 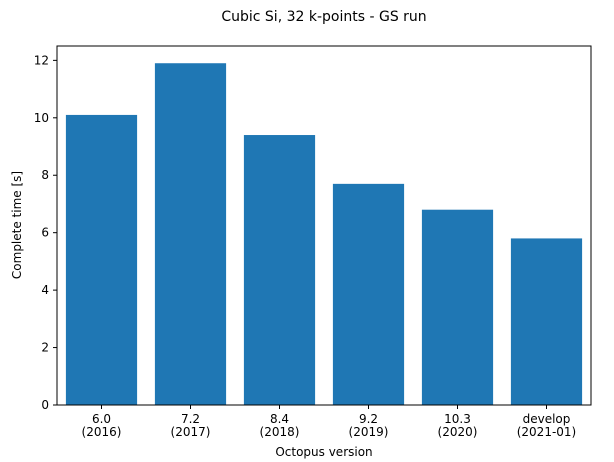 I want to click on y-tick-label-5: 10, so click(x=41, y=118).